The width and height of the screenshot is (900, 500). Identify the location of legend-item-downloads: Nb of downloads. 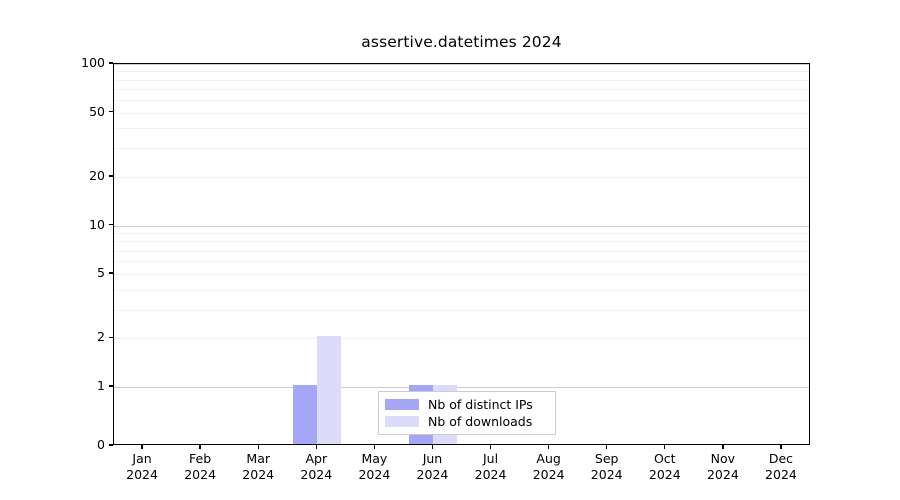
(467, 421).